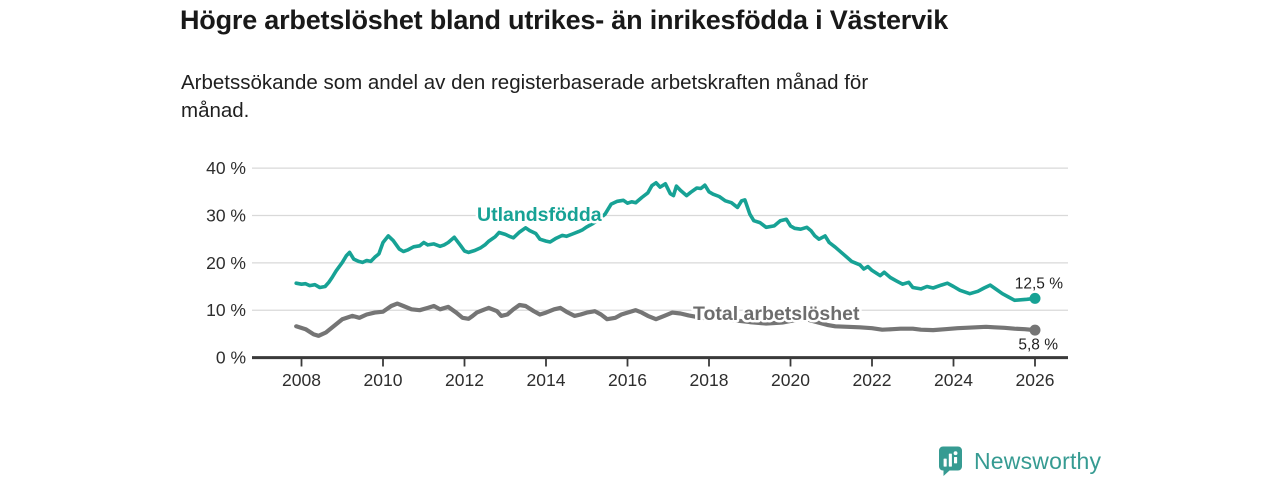  What do you see at coordinates (1035, 330) in the screenshot?
I see `series-end-dot-total-arbetsloshet` at bounding box center [1035, 330].